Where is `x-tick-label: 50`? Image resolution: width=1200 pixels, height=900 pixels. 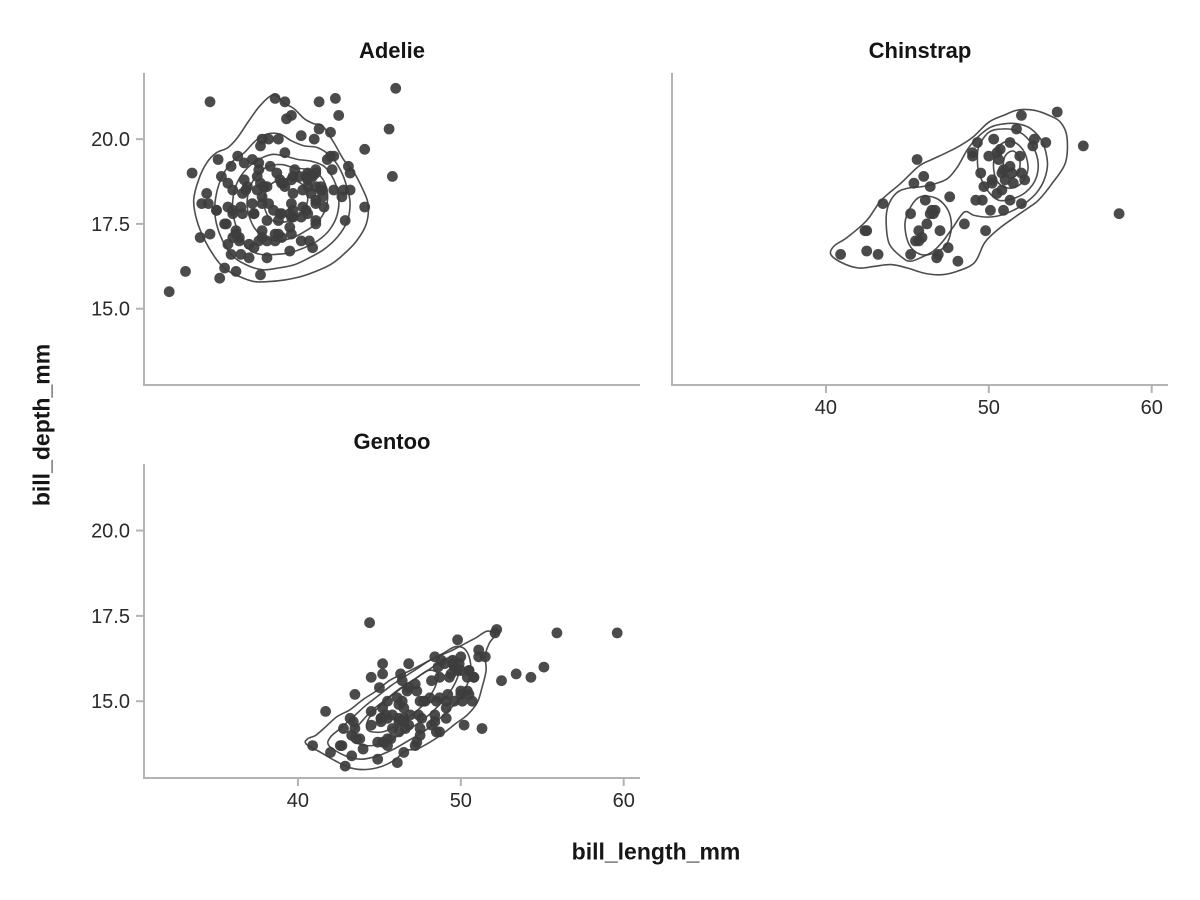
x-tick-label: 50 is located at coordinates (461, 801).